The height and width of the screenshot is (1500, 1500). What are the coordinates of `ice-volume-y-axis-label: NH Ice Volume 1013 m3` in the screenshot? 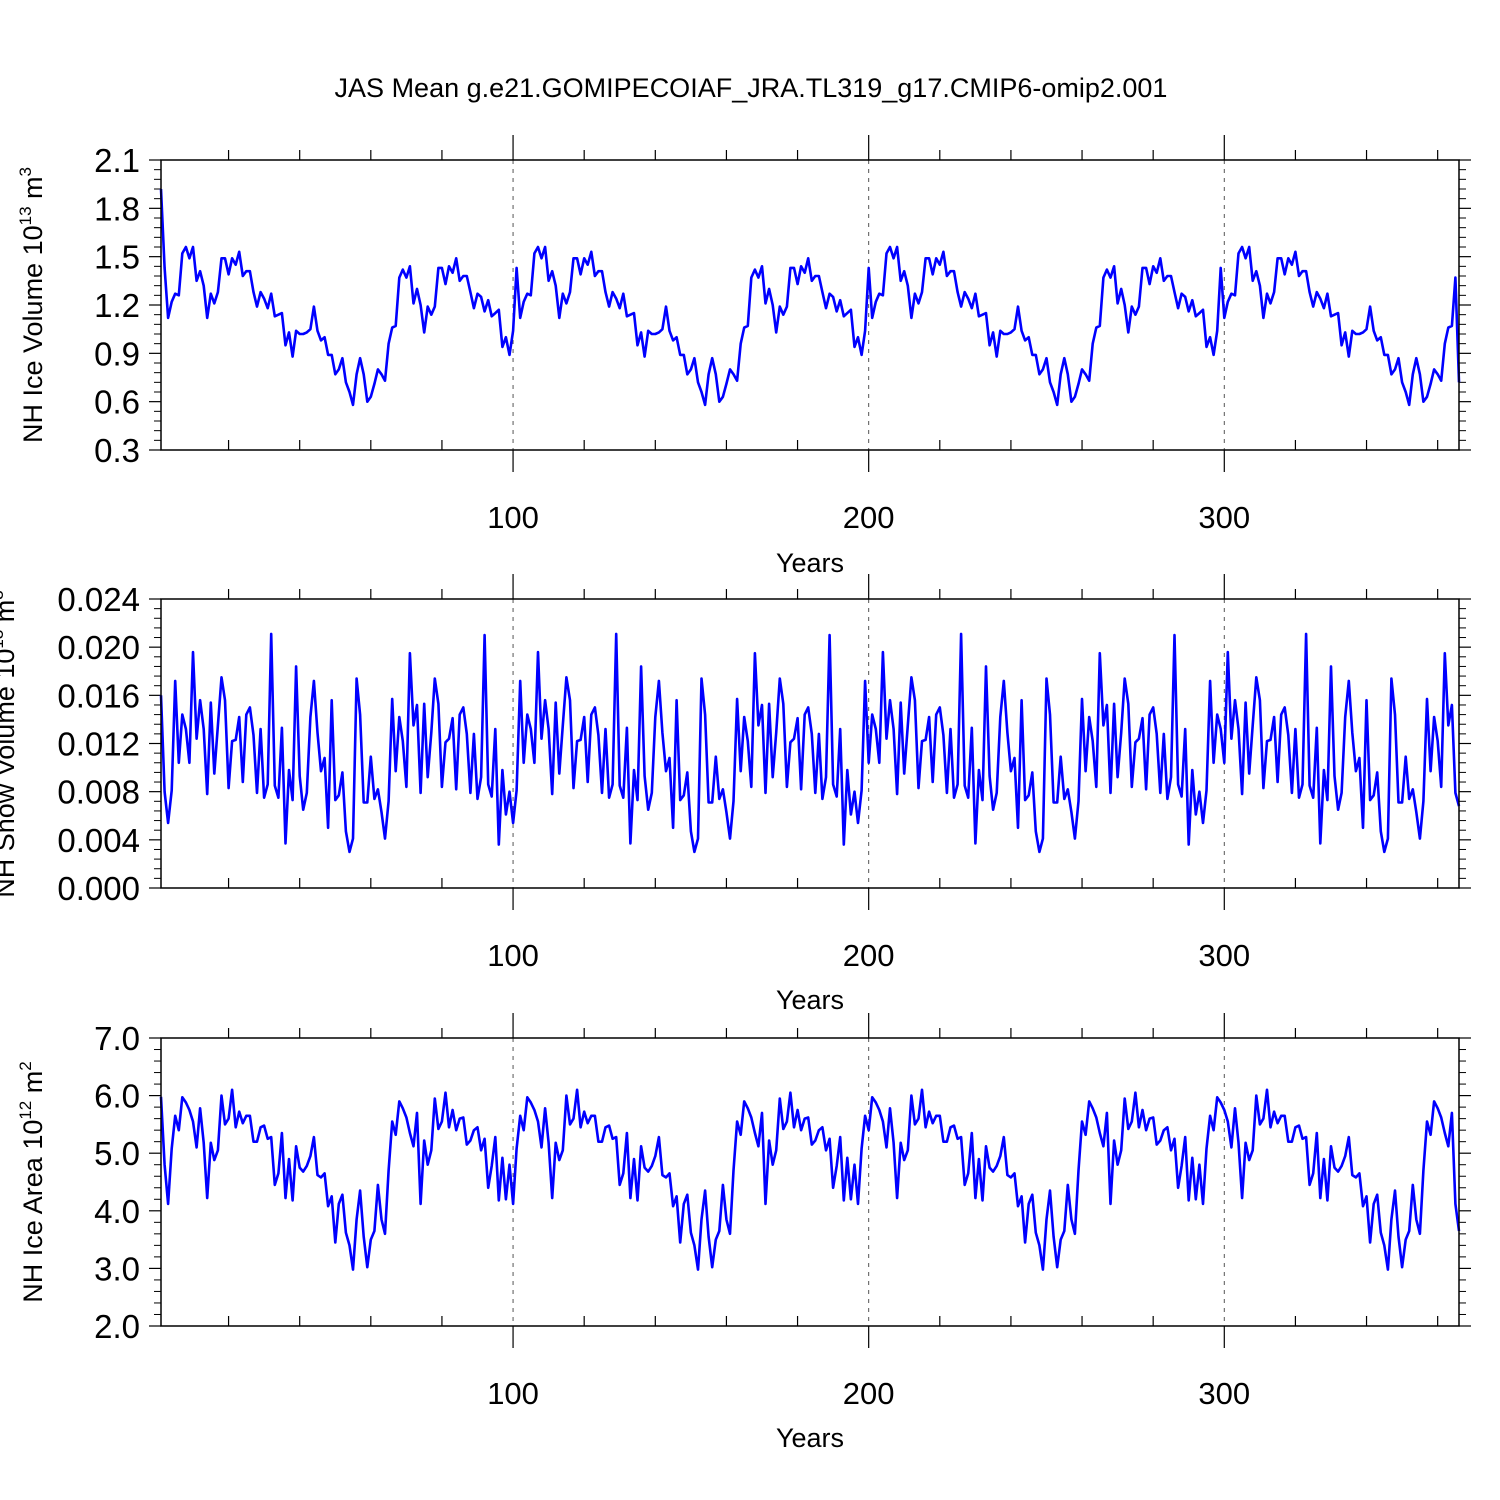 It's located at (32, 305).